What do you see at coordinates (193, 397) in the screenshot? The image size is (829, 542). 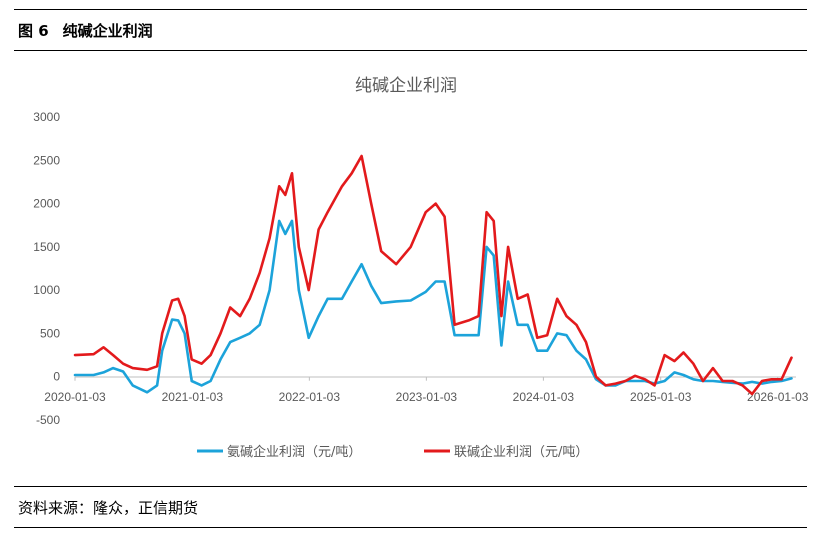 I see `x-tick-label: 2021-01-03` at bounding box center [193, 397].